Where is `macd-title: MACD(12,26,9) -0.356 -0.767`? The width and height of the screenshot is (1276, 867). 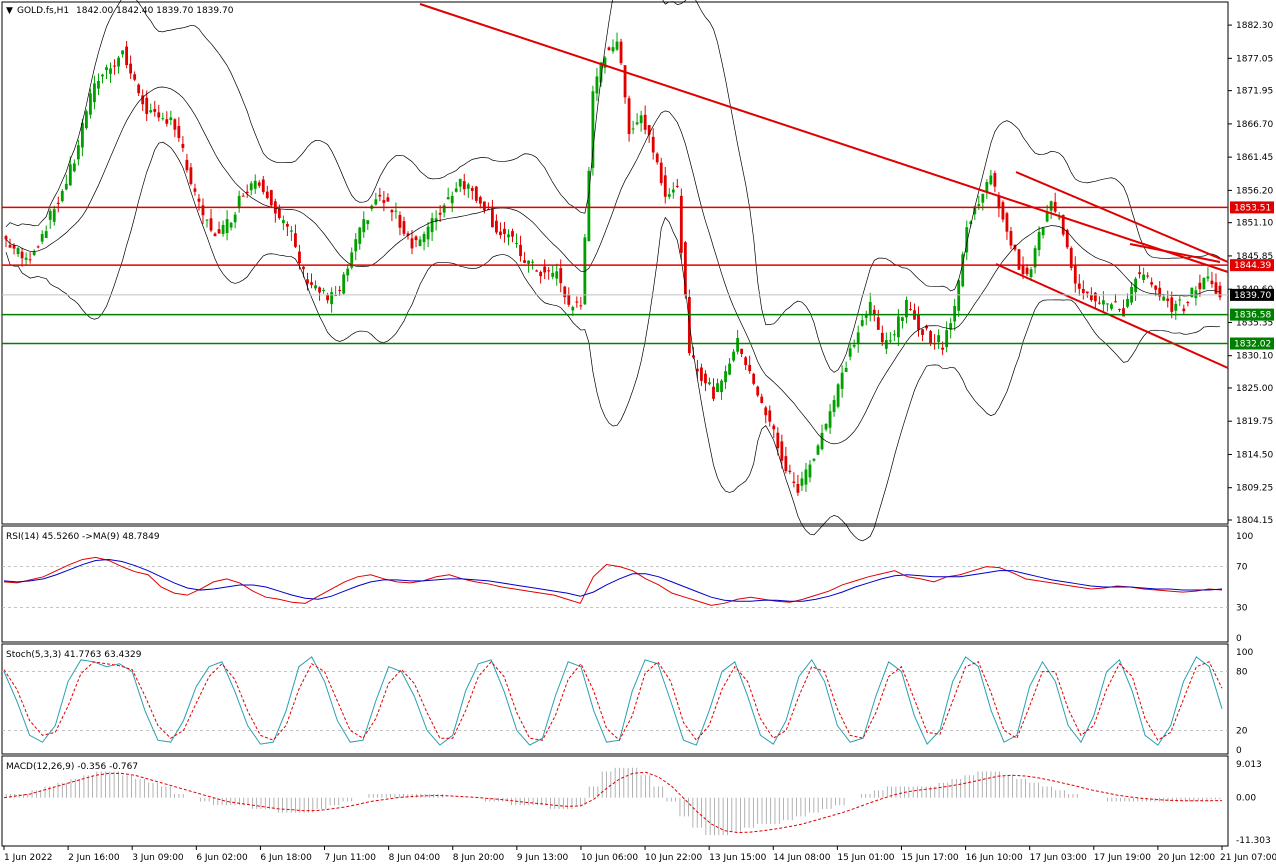
macd-title: MACD(12,26,9) -0.356 -0.767 is located at coordinates (72, 767).